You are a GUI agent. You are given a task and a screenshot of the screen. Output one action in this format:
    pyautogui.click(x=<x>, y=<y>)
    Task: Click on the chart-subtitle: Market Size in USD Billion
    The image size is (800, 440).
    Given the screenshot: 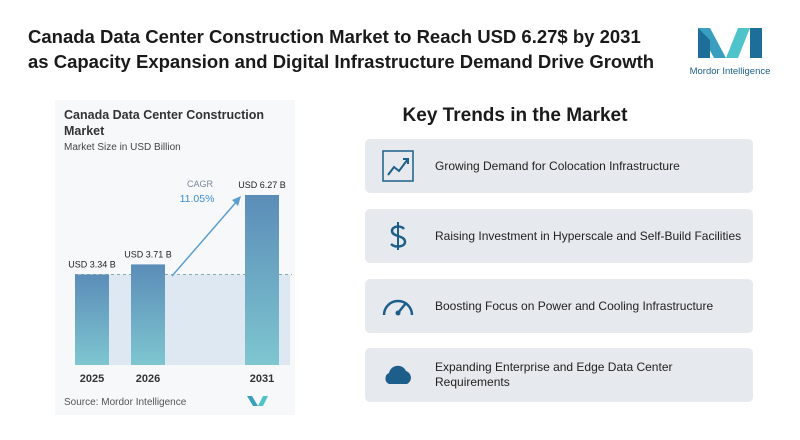 What is the action you would take?
    pyautogui.click(x=122, y=147)
    